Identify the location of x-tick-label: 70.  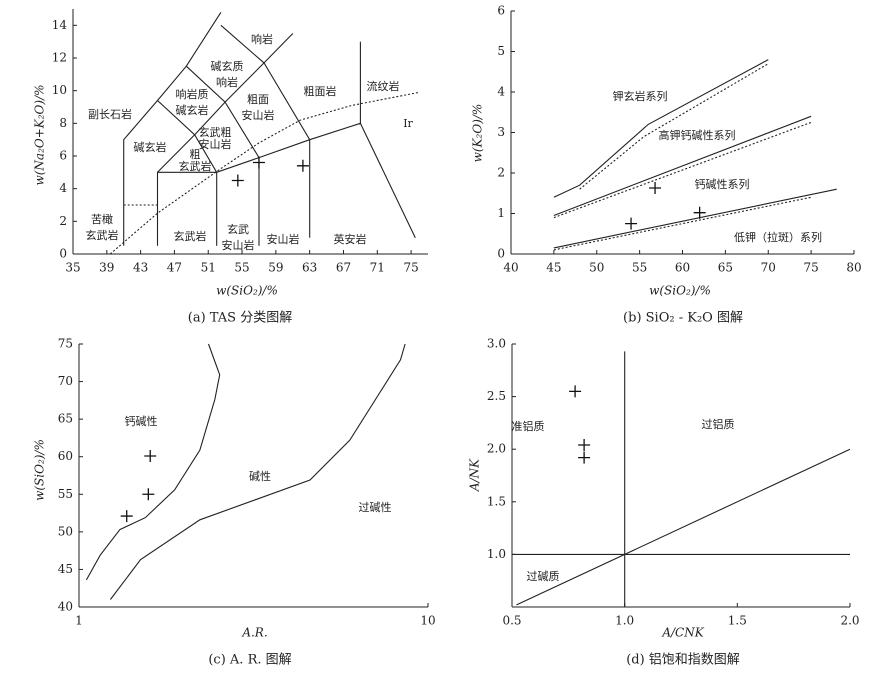
(768, 268).